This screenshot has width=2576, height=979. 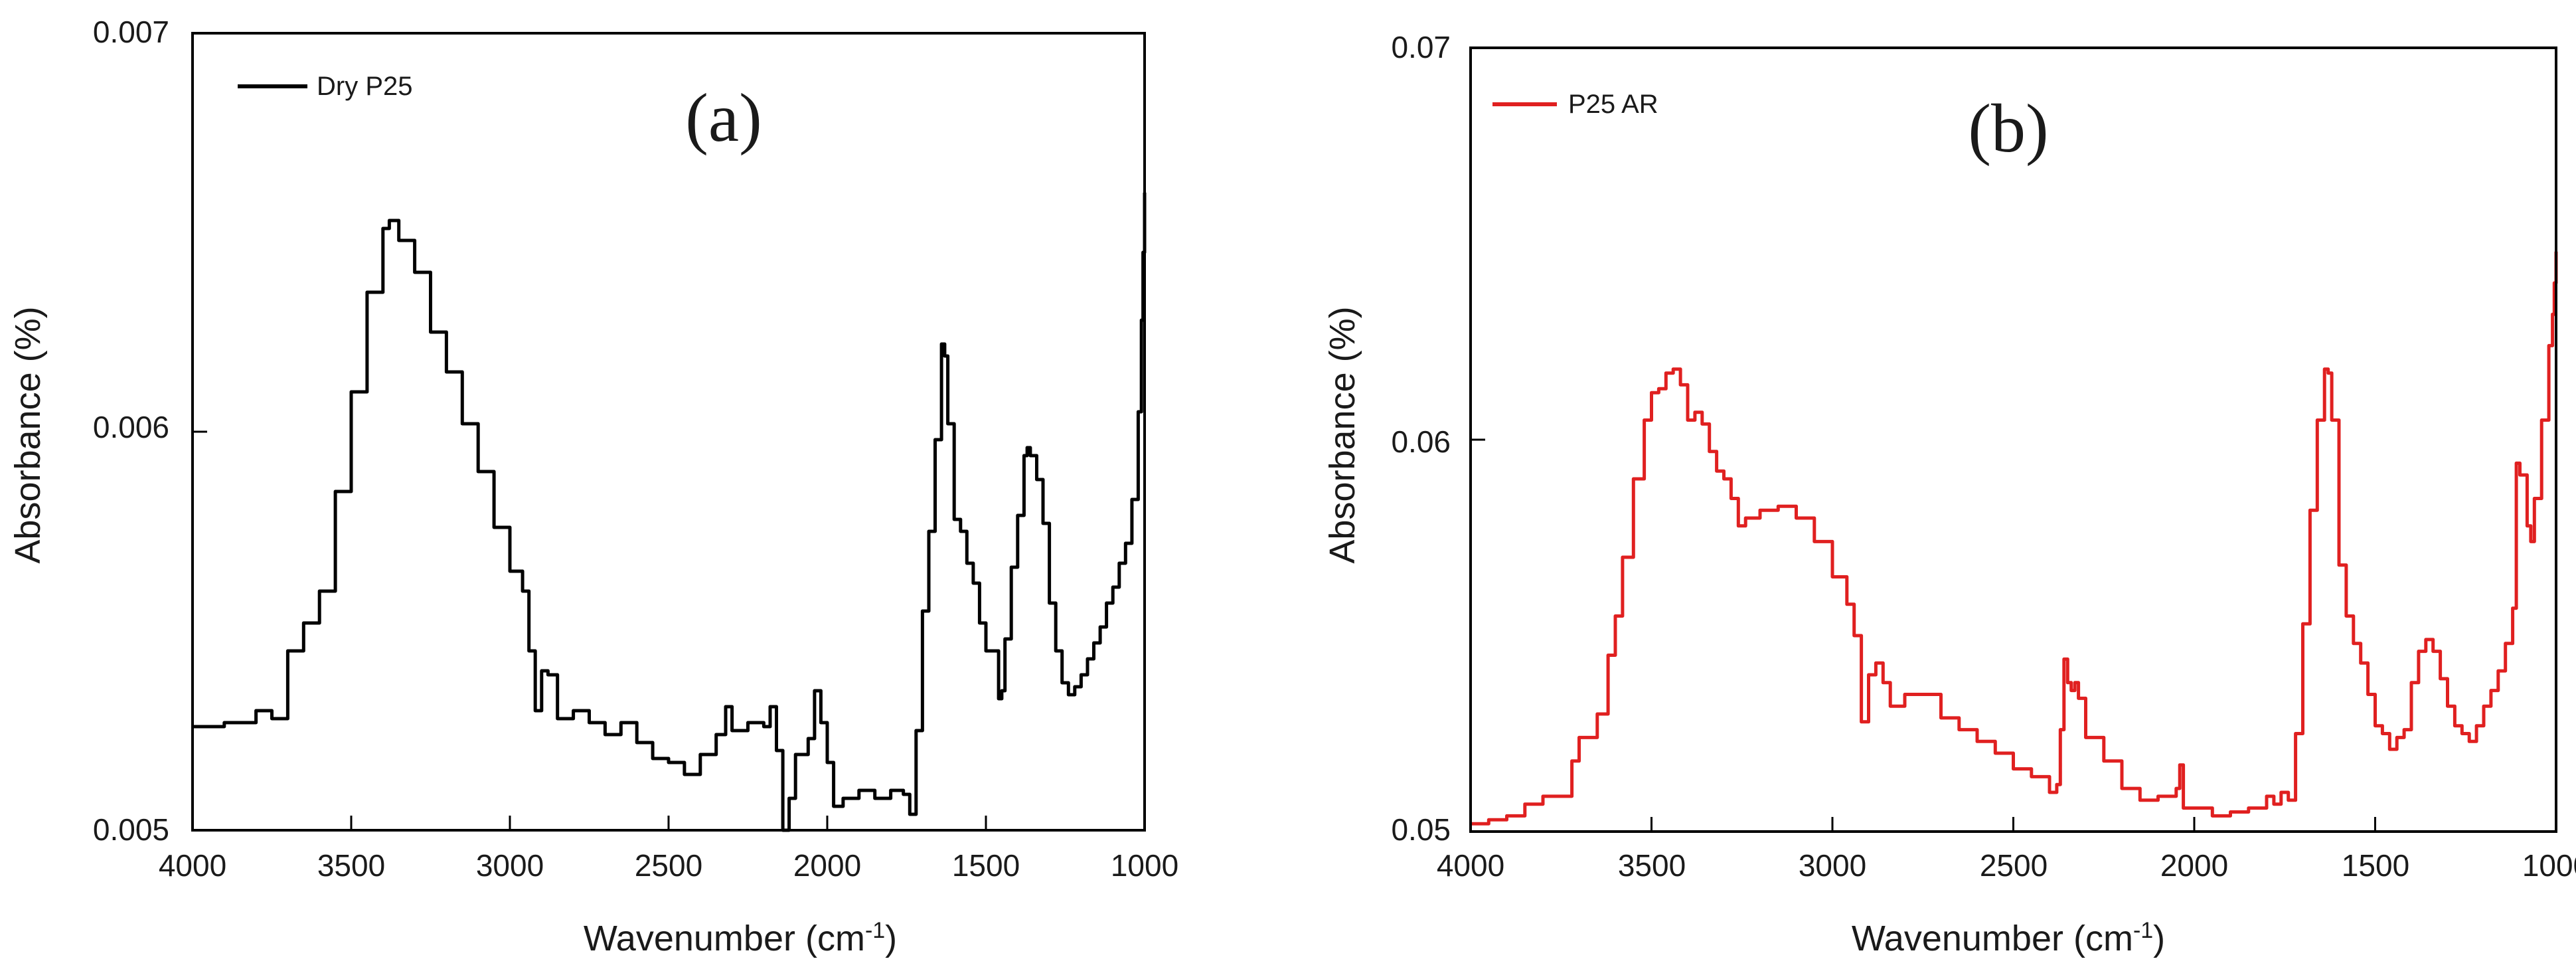 I want to click on x-axis-title-b-sup: -1, so click(x=2143, y=930).